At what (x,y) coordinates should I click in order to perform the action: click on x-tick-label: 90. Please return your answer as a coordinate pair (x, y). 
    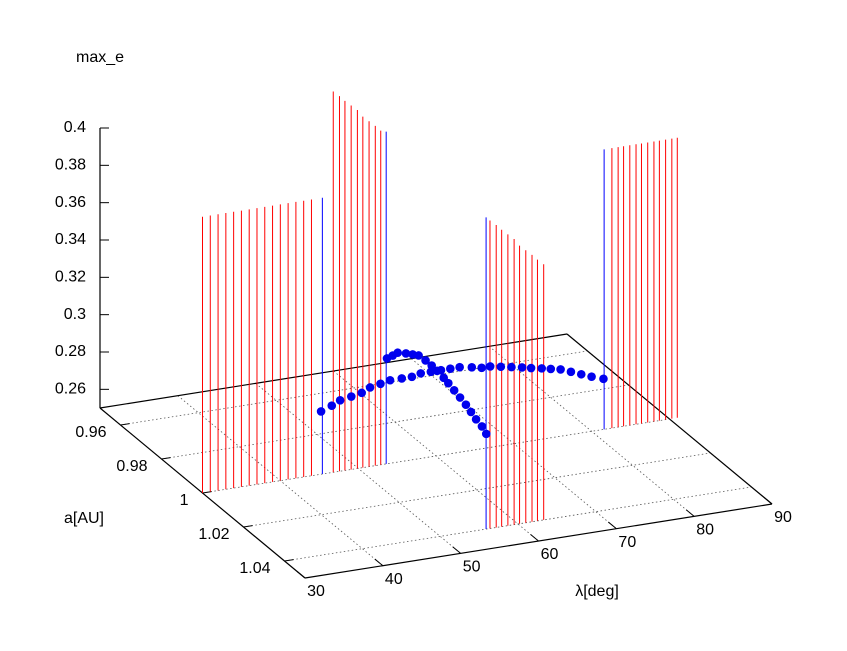
    Looking at the image, I should click on (783, 517).